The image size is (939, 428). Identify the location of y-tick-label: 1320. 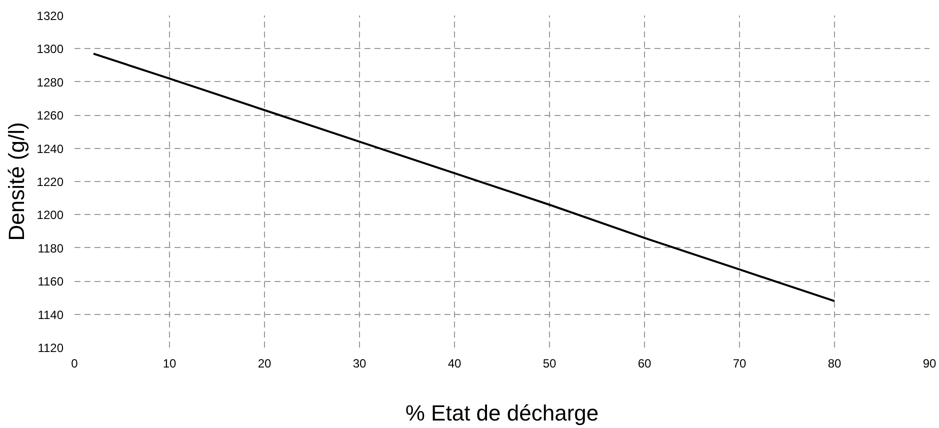
(50, 16).